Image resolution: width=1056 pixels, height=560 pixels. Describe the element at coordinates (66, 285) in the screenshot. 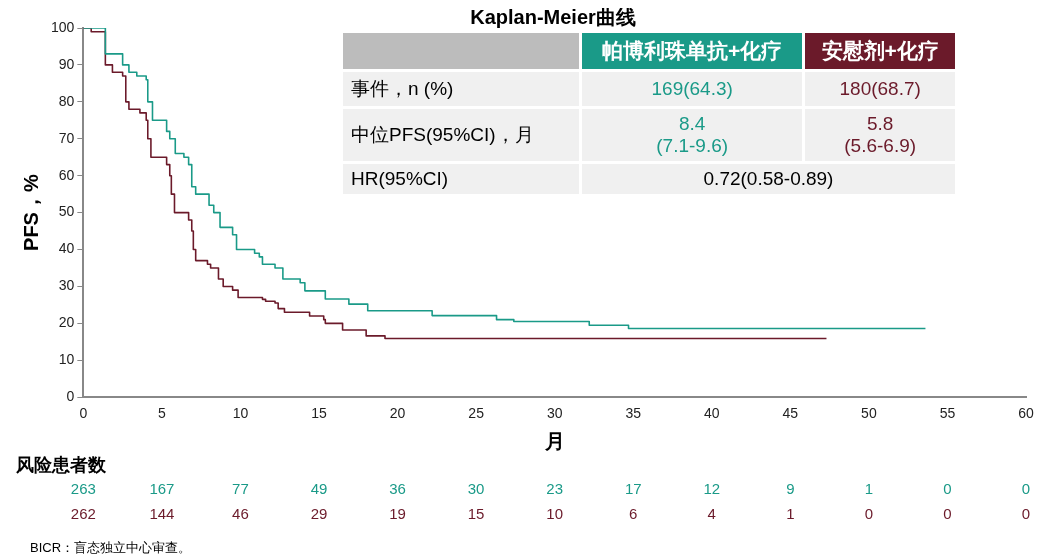

I see `y-tick-label: 30` at that location.